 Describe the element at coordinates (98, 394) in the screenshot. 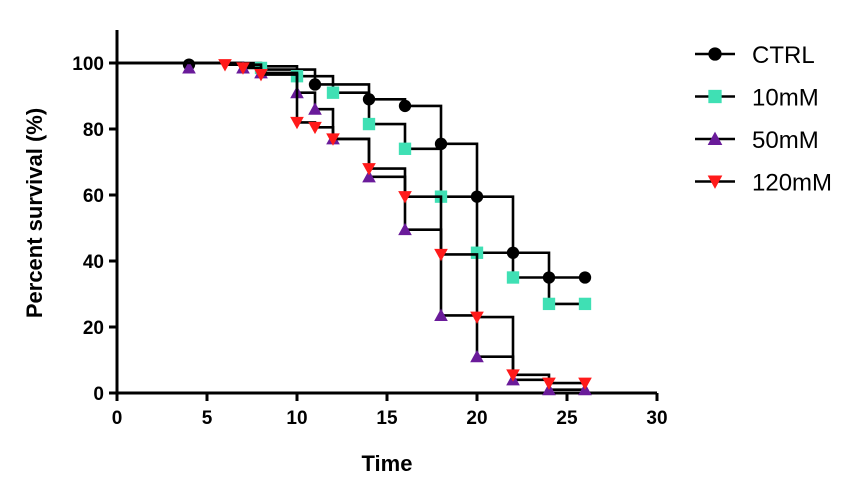

I see `y-tick-label: 0` at that location.